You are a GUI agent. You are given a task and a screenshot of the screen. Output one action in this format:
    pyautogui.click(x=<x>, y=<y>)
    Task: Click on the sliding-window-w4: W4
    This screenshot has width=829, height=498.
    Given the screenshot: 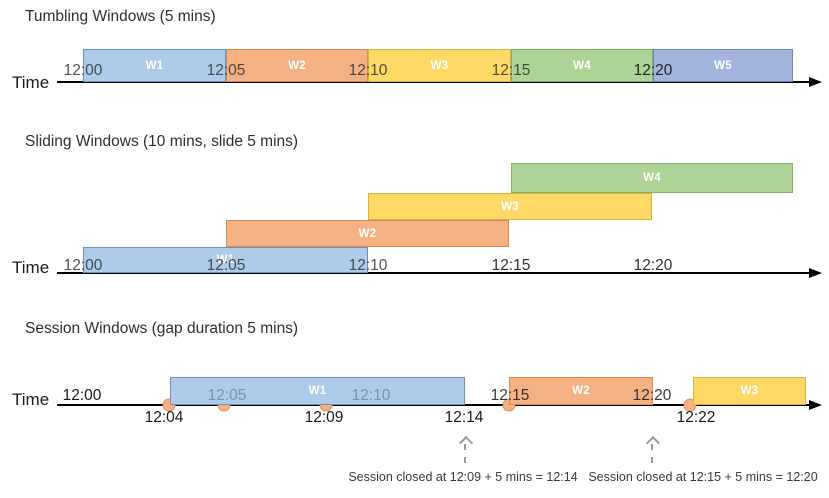 What is the action you would take?
    pyautogui.click(x=652, y=178)
    